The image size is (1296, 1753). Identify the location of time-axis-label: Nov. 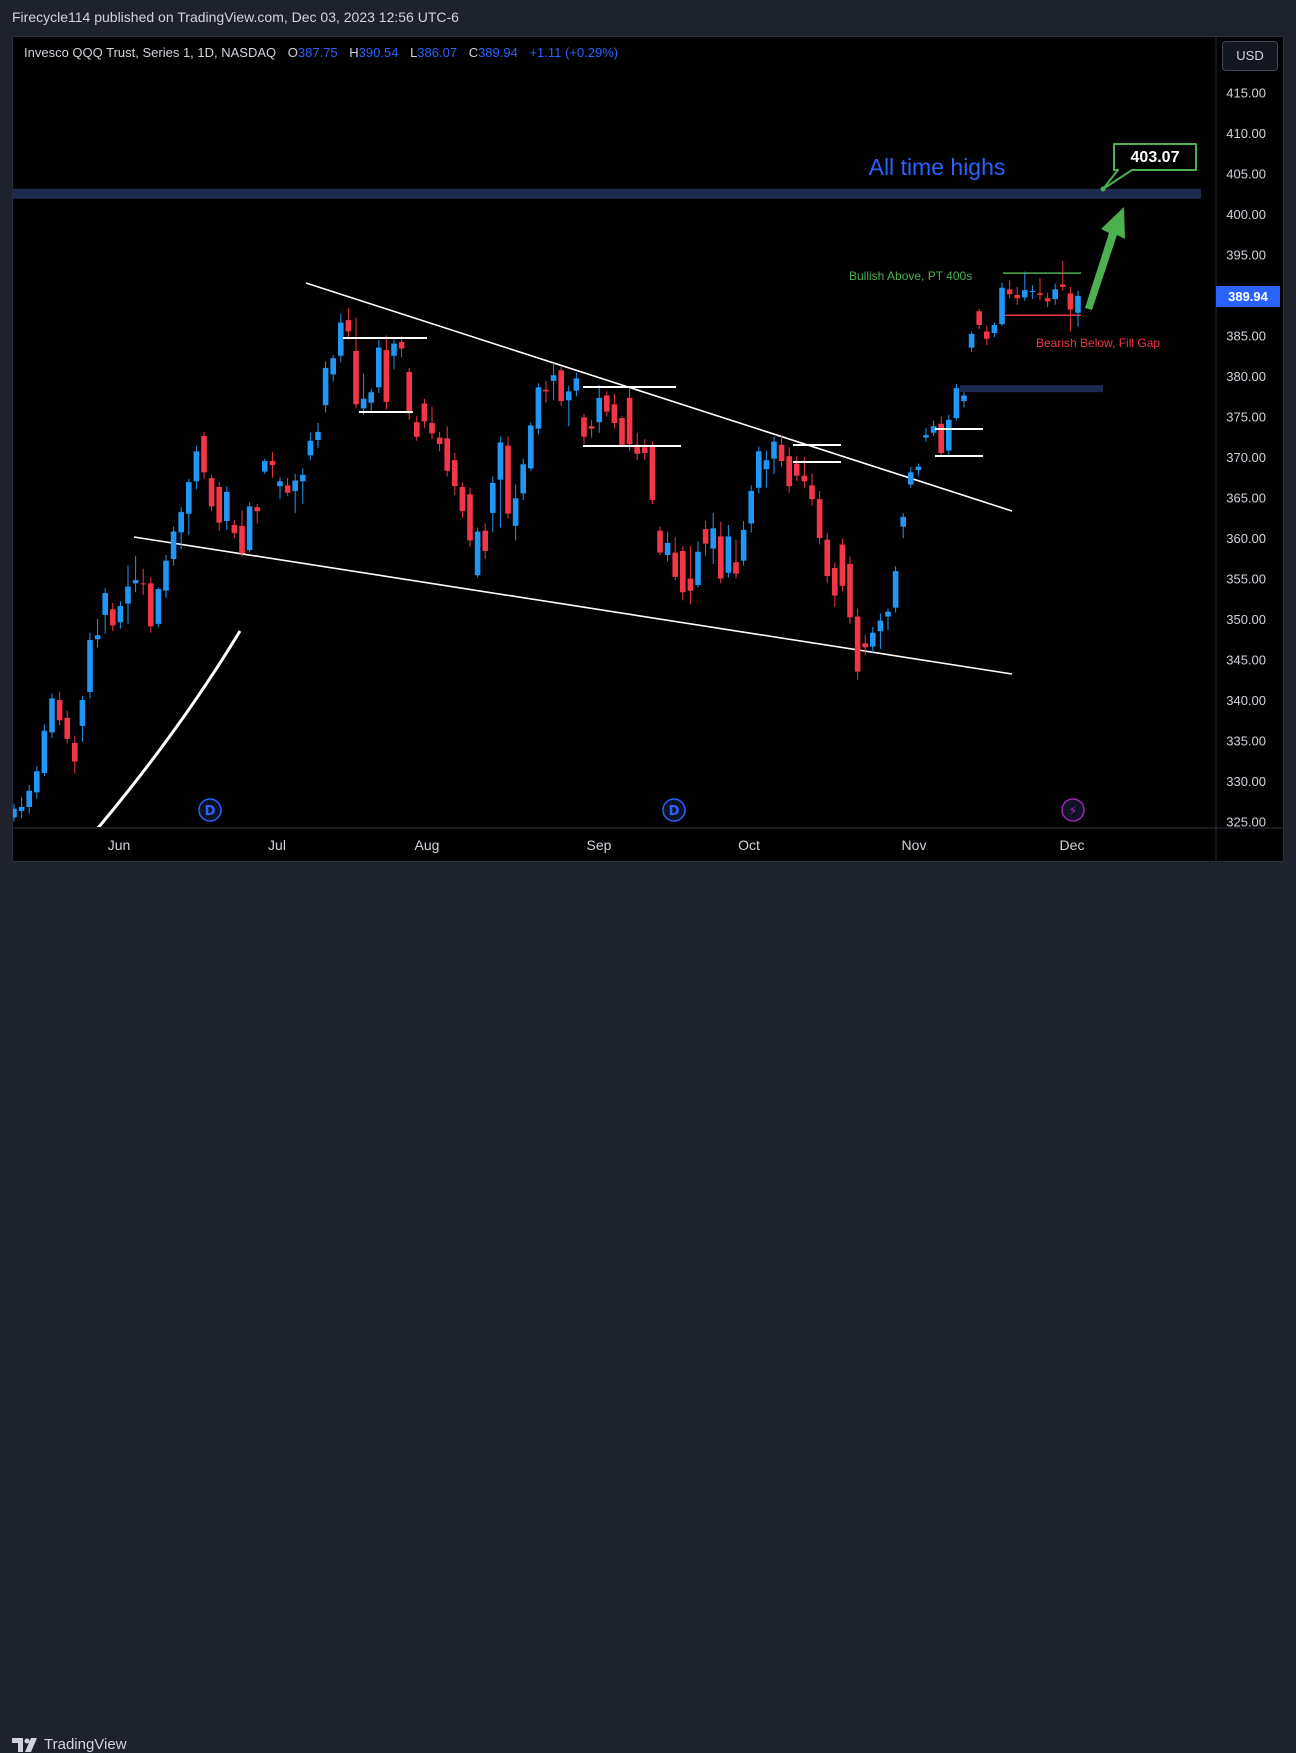
(914, 845).